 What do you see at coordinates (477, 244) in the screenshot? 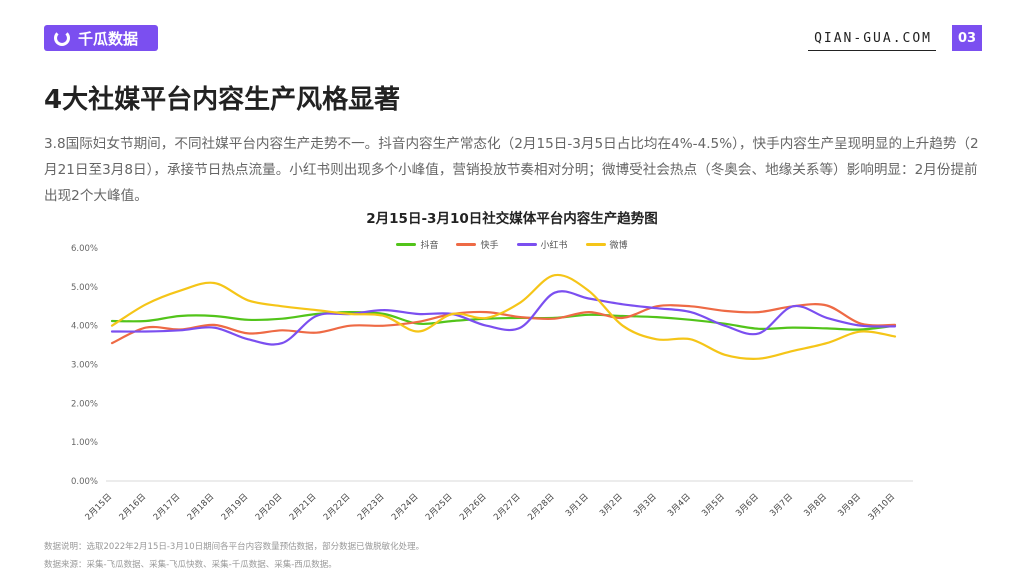
I see `legend-item-kuaishou: 快手` at bounding box center [477, 244].